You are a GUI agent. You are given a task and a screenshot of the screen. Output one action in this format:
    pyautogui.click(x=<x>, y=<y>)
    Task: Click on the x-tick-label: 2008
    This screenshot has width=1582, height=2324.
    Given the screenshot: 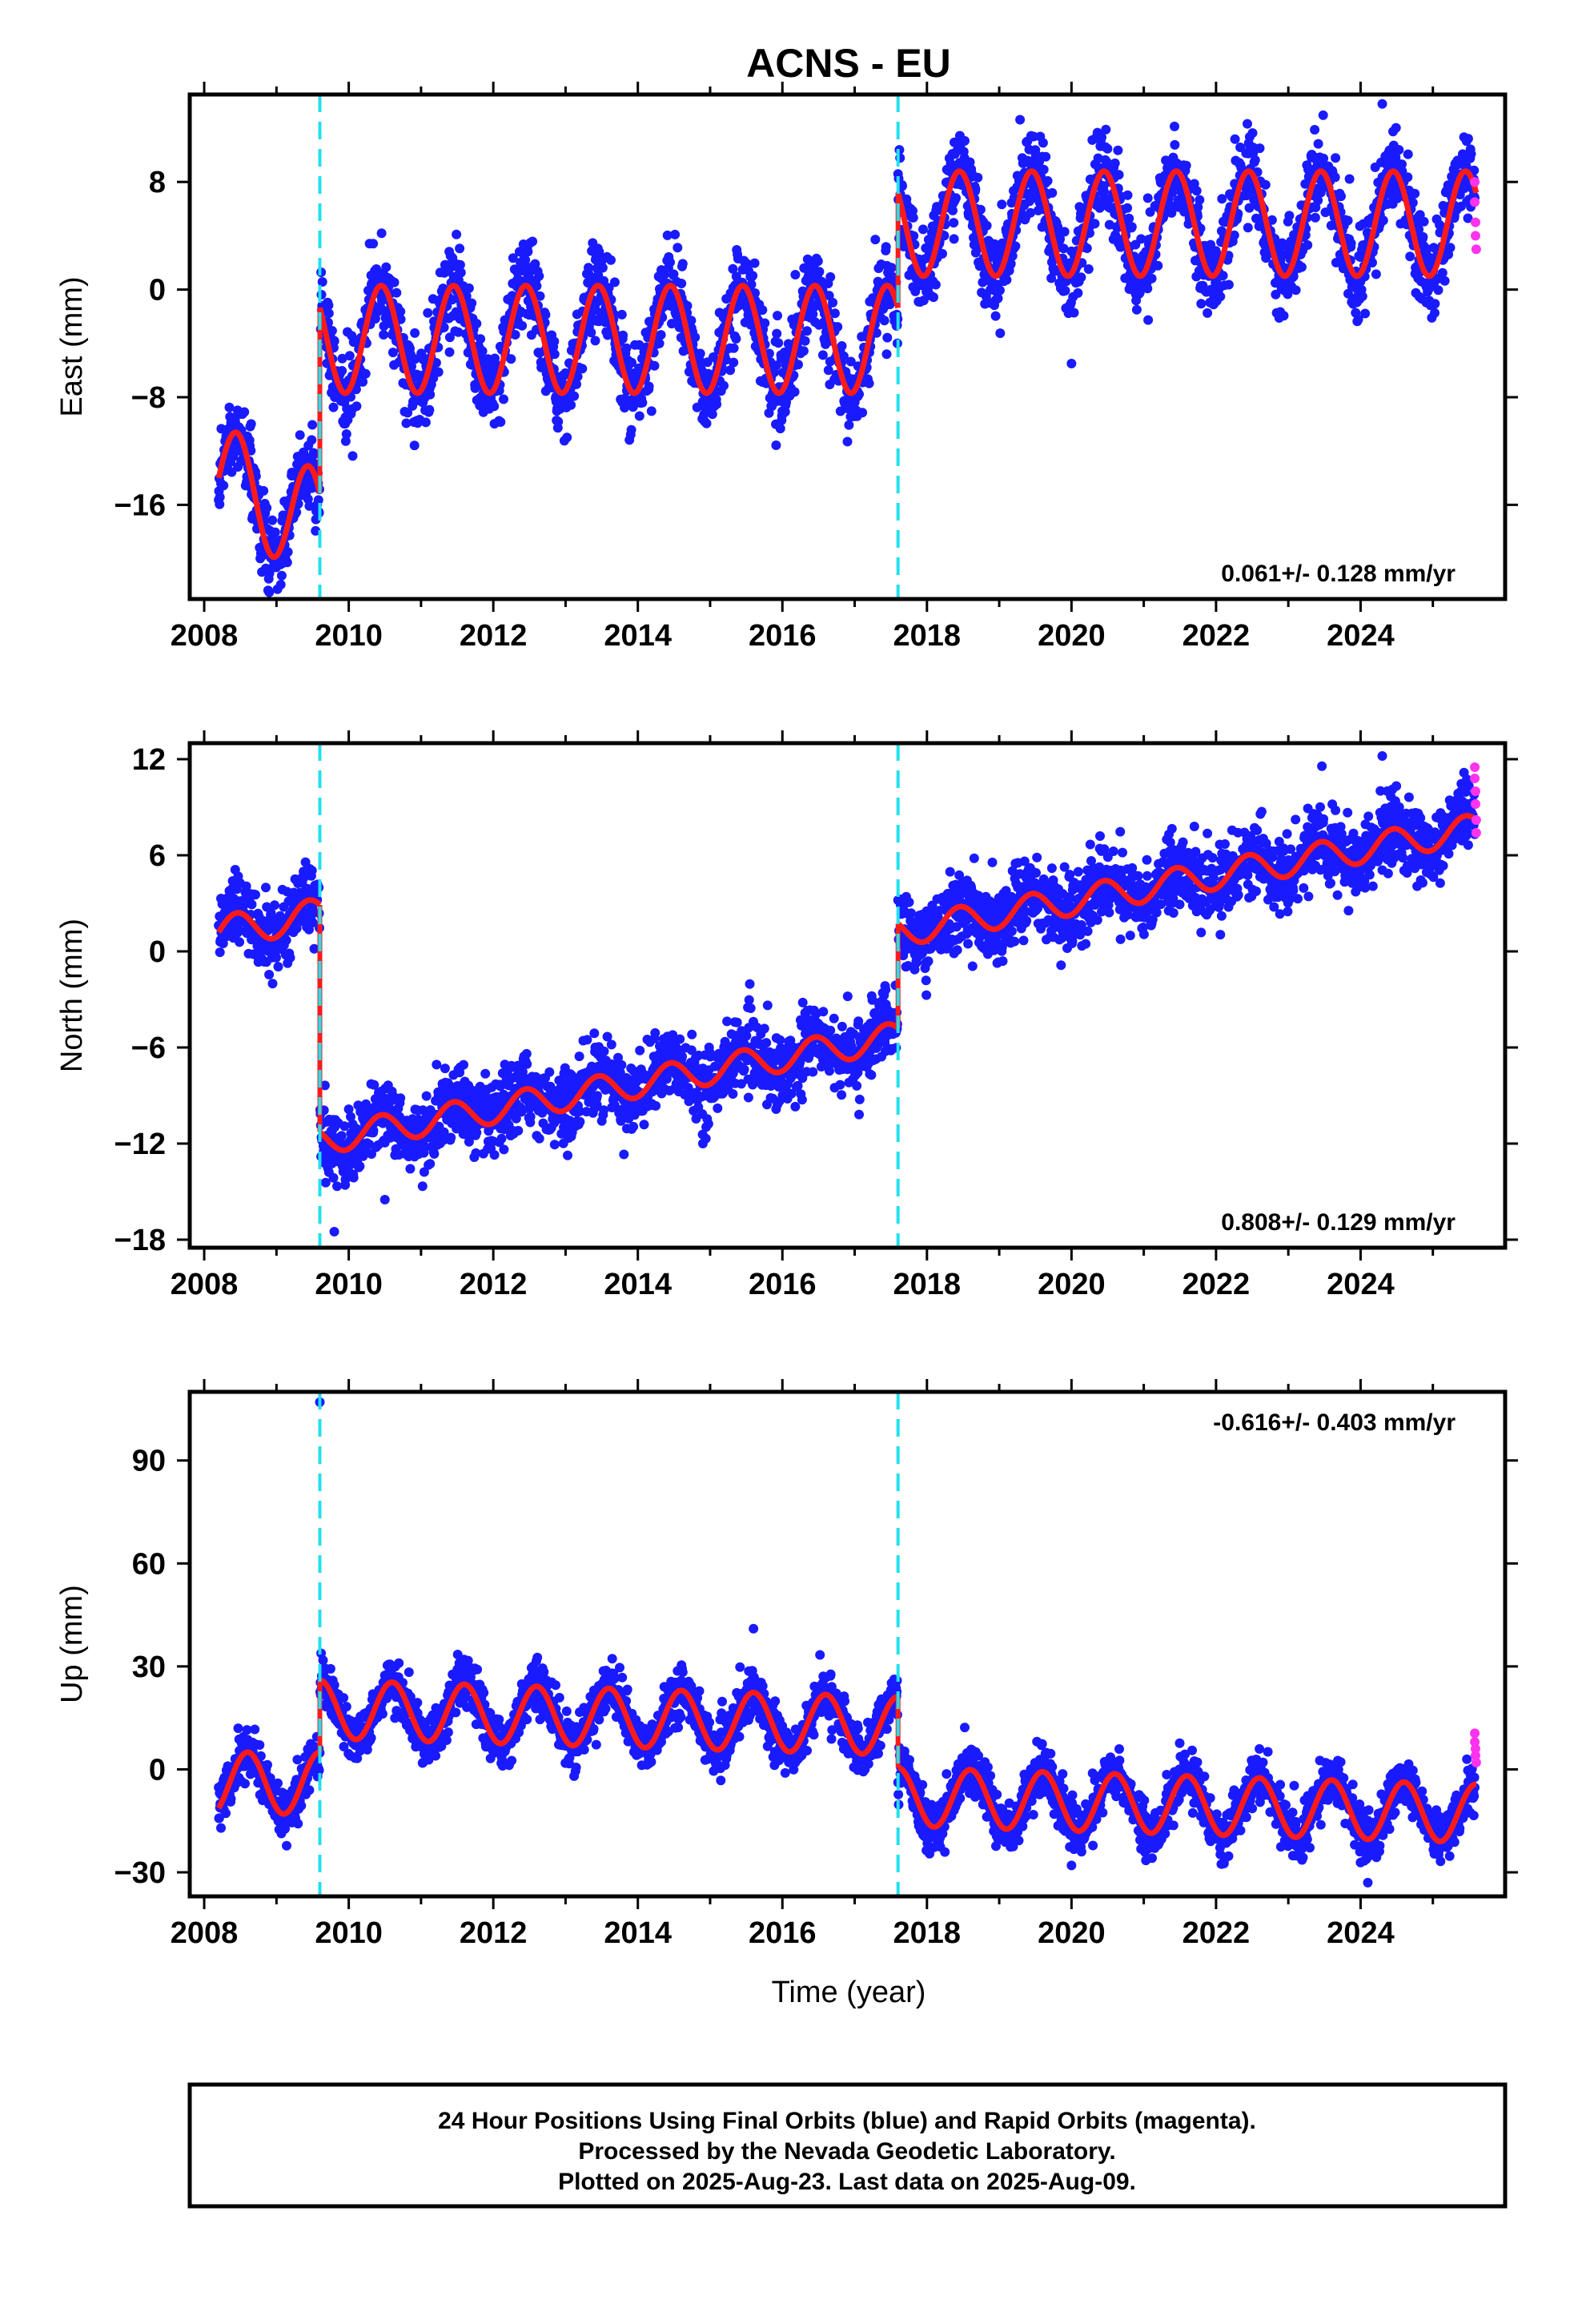 What is the action you would take?
    pyautogui.click(x=205, y=636)
    